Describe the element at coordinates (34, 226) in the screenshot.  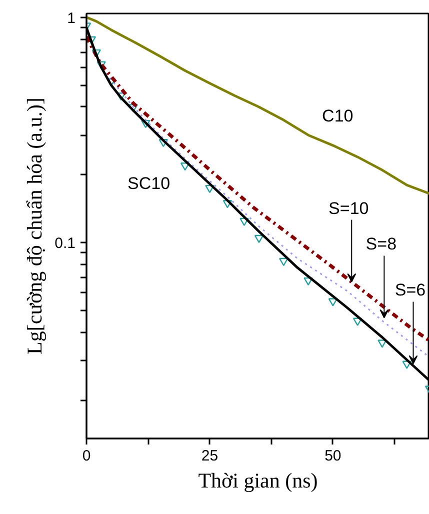
I see `y-axis-title: Lg[cường độ chuẩn hóa (a.u.)]` at that location.